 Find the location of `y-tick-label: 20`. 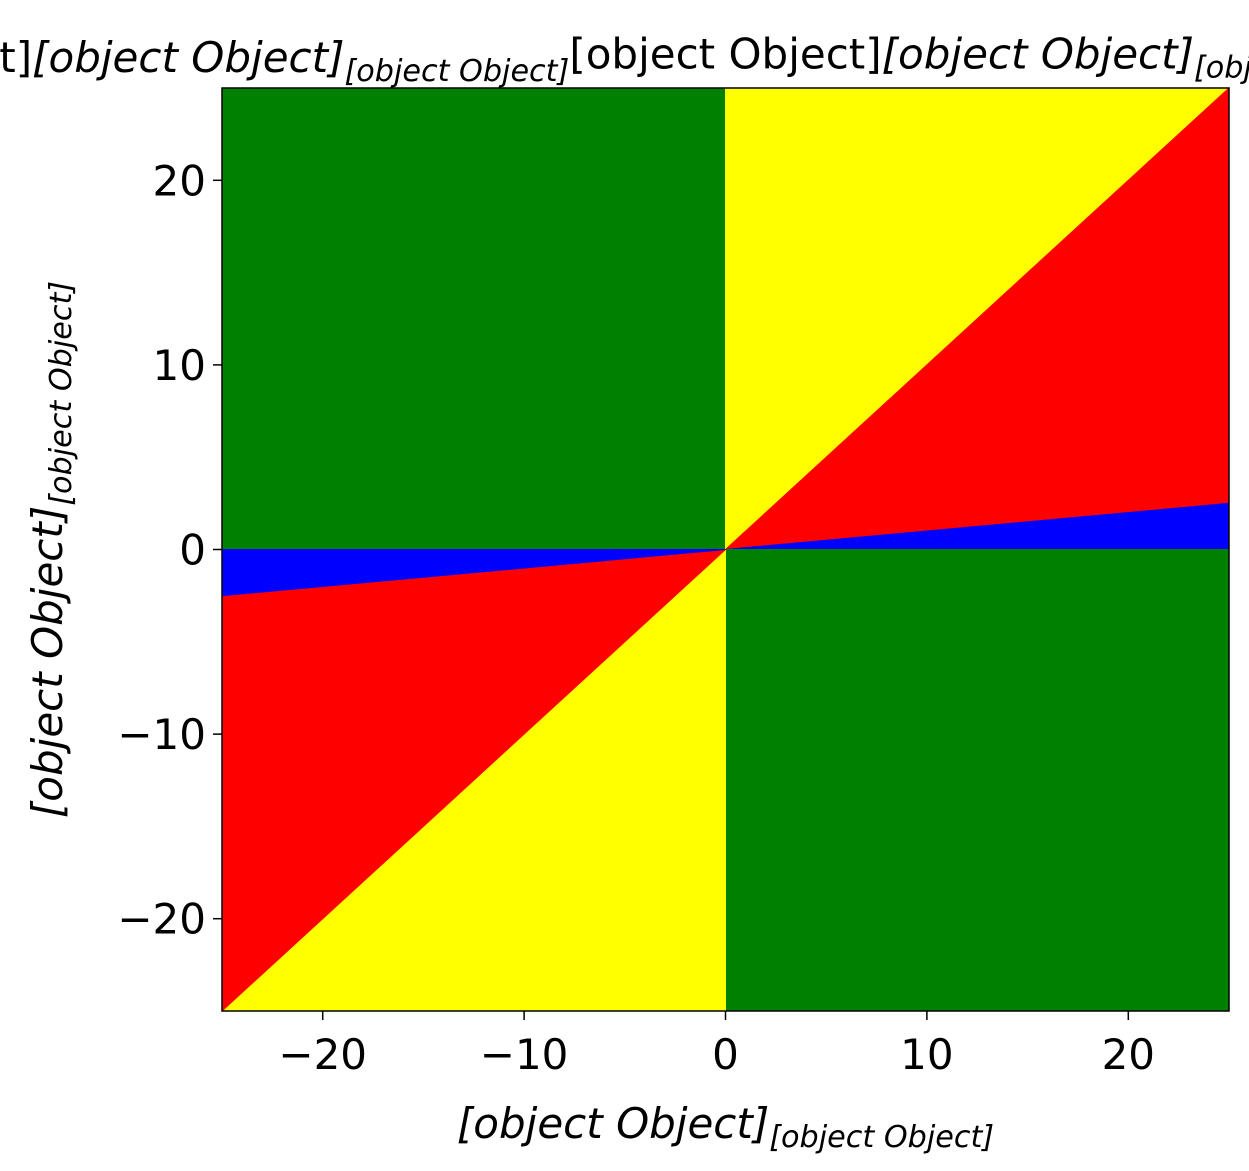

y-tick-label: 20 is located at coordinates (179, 180).